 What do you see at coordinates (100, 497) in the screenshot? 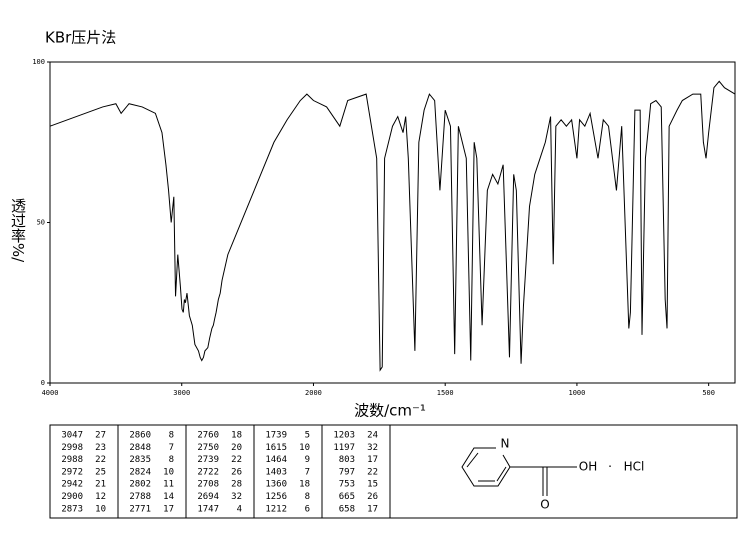
I see `peak-transmittance: 12` at bounding box center [100, 497].